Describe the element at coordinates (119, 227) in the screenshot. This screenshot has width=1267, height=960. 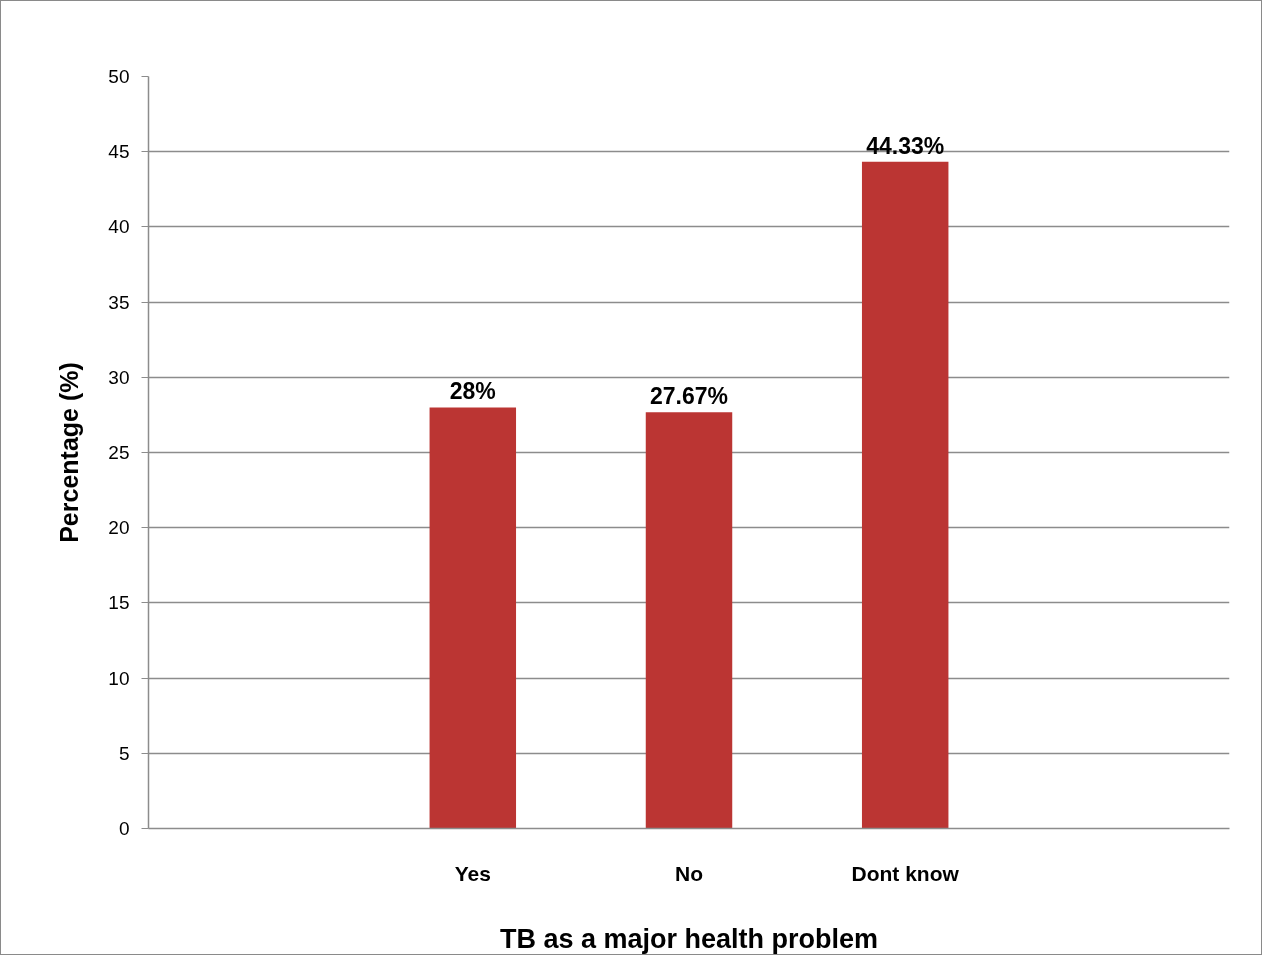
I see `y-tick-label: 40` at that location.